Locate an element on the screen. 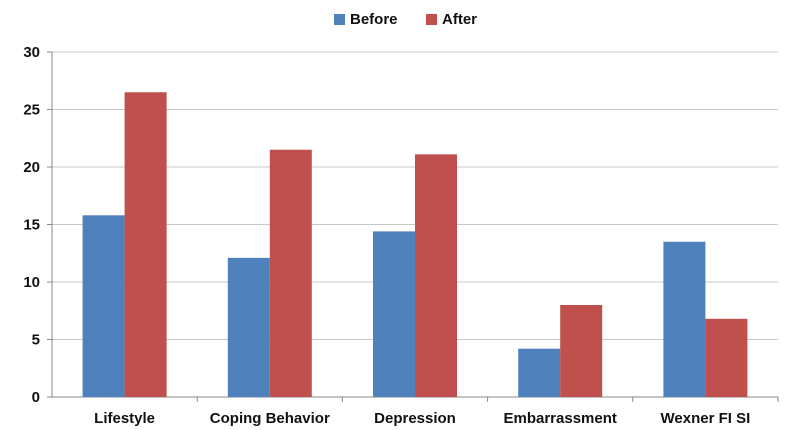  x-category-label: Wexner FI SI is located at coordinates (706, 418).